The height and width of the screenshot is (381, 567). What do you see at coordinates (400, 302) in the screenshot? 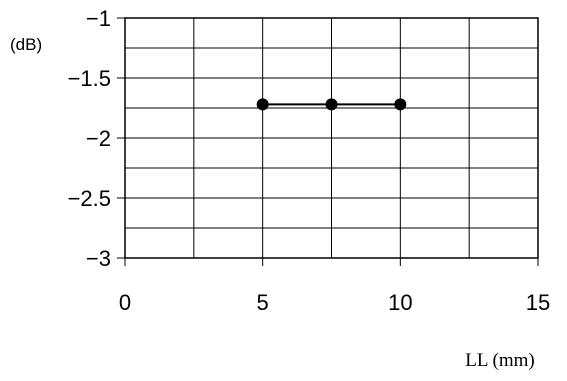
I see `x-tick-label: 10` at bounding box center [400, 302].